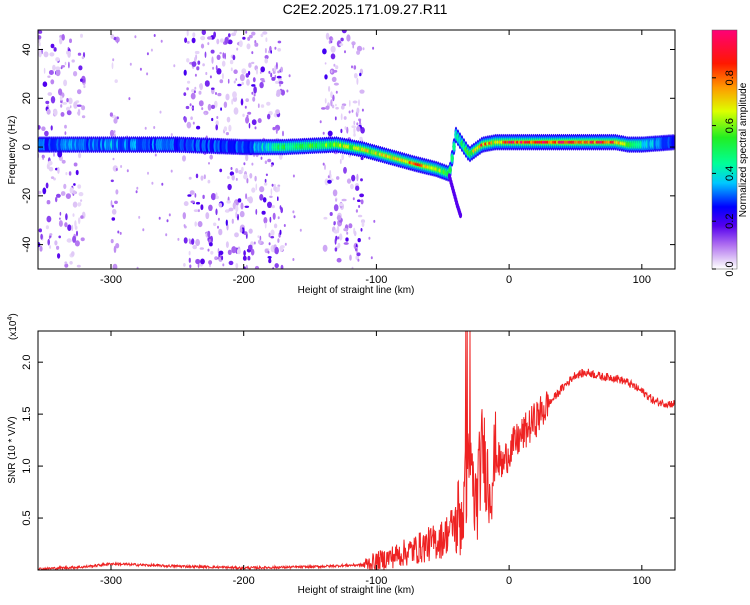  Describe the element at coordinates (244, 280) in the screenshot. I see `x-tick-label: -200` at that location.